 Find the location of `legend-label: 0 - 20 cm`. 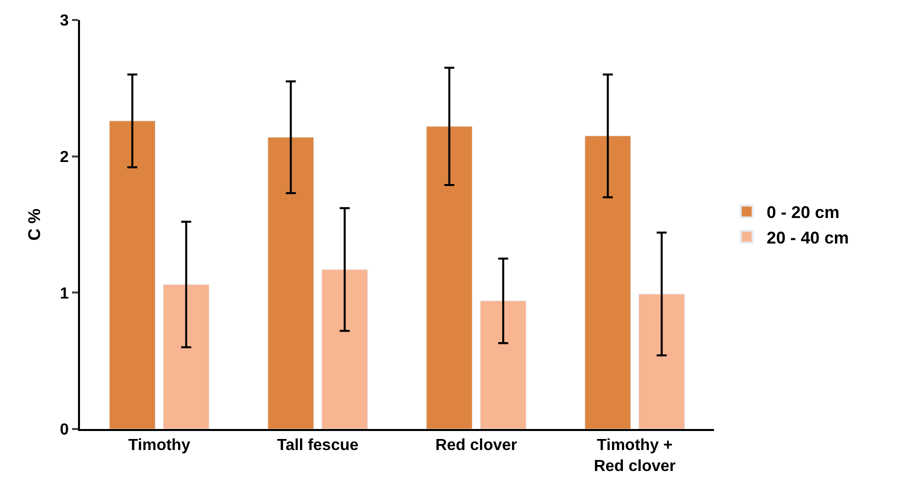

legend-label: 0 - 20 cm is located at coordinates (803, 212).